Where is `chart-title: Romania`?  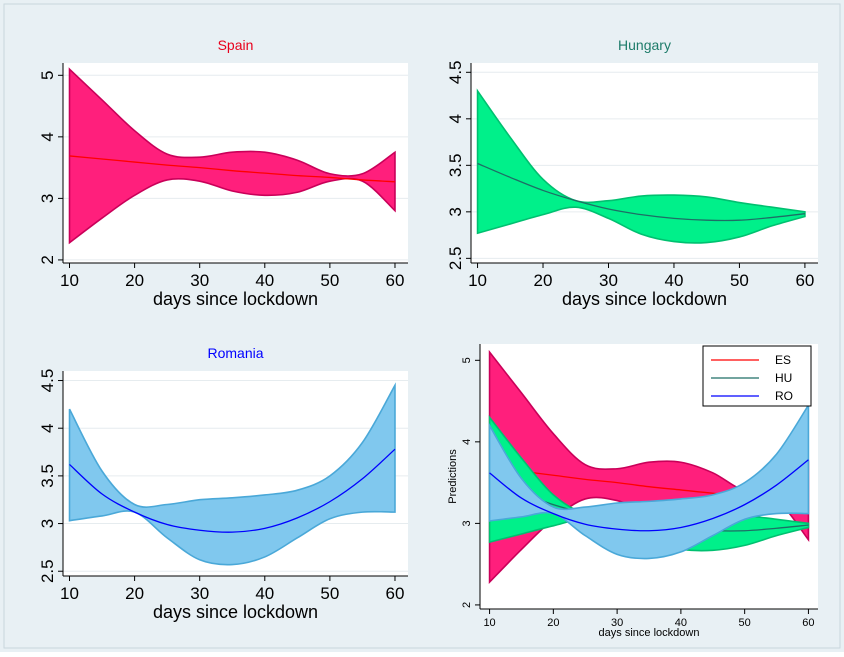 chart-title: Romania is located at coordinates (235, 353).